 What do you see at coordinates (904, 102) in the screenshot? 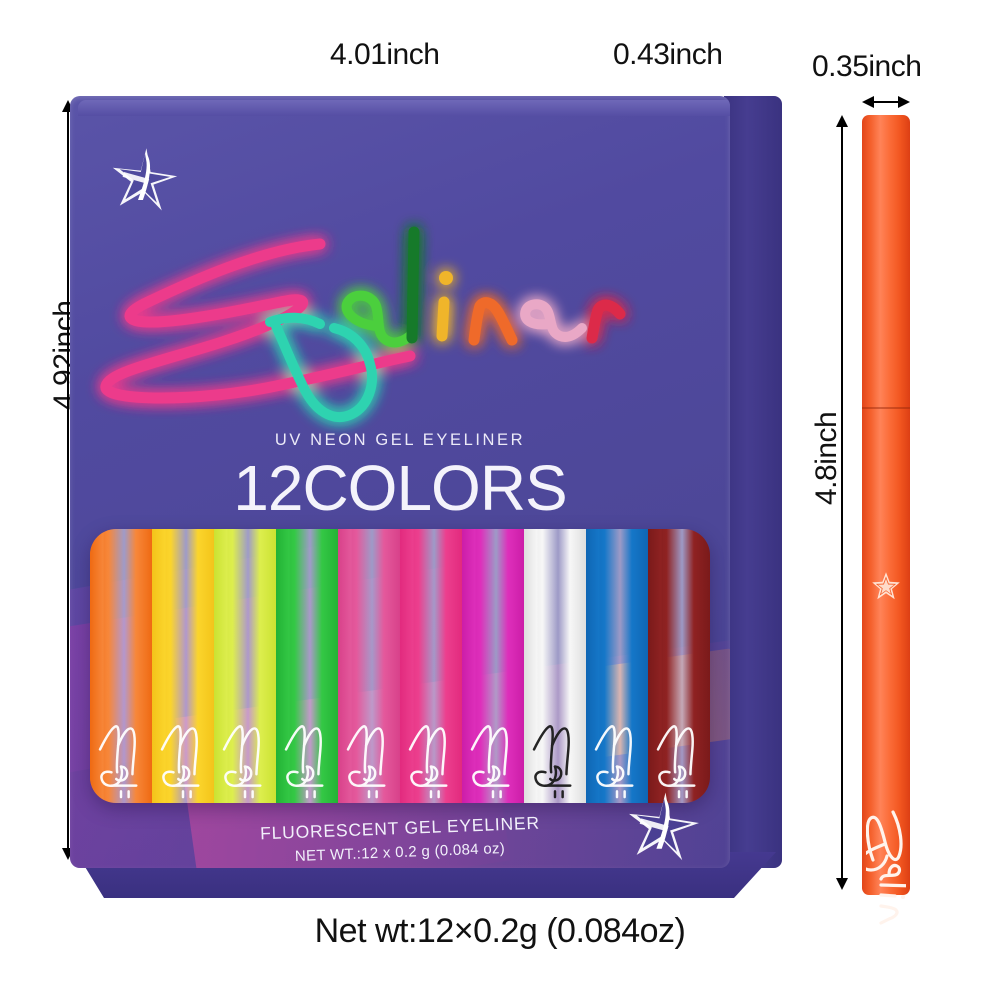
I see `dim-arrow-pen-width-right` at bounding box center [904, 102].